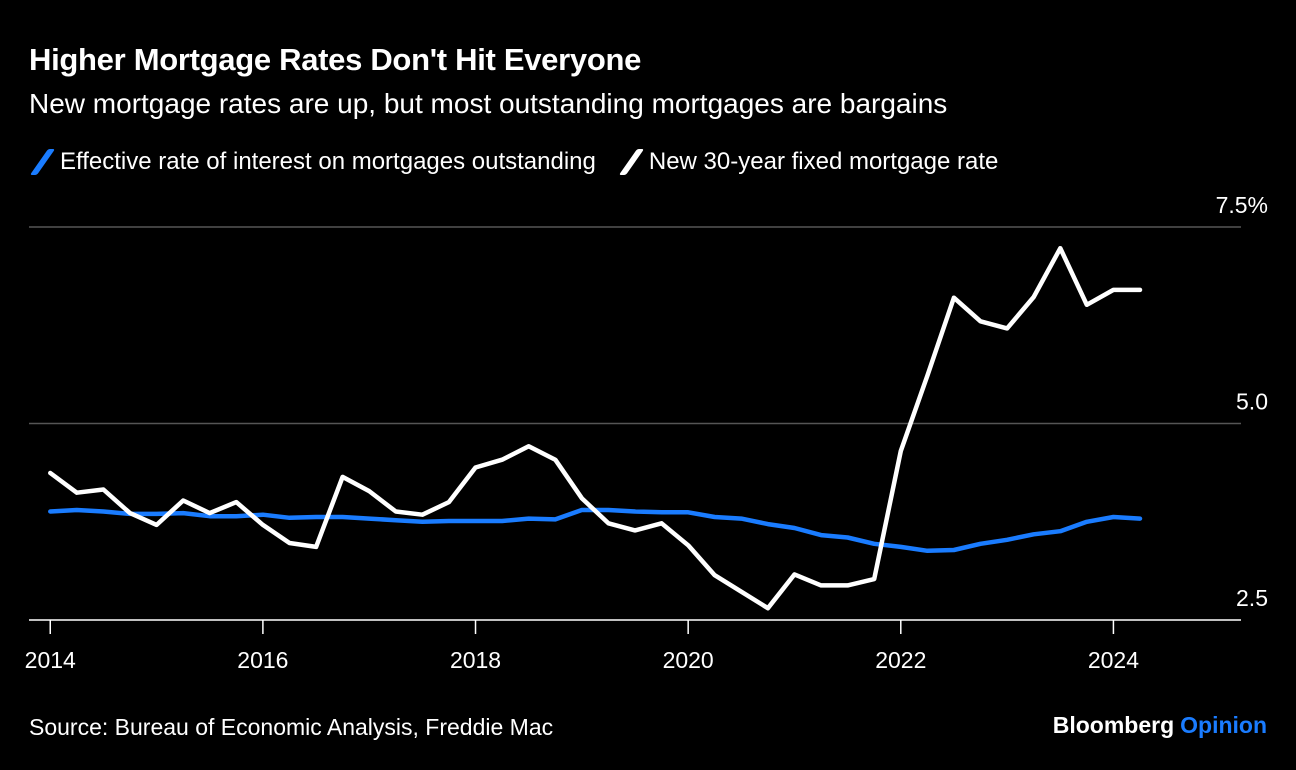 This screenshot has width=1296, height=770. I want to click on x-tick-label: 2014, so click(50, 660).